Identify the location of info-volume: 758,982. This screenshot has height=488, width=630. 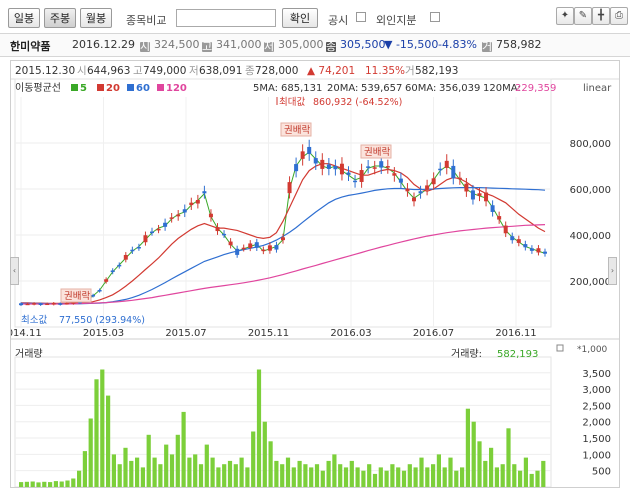
(519, 44).